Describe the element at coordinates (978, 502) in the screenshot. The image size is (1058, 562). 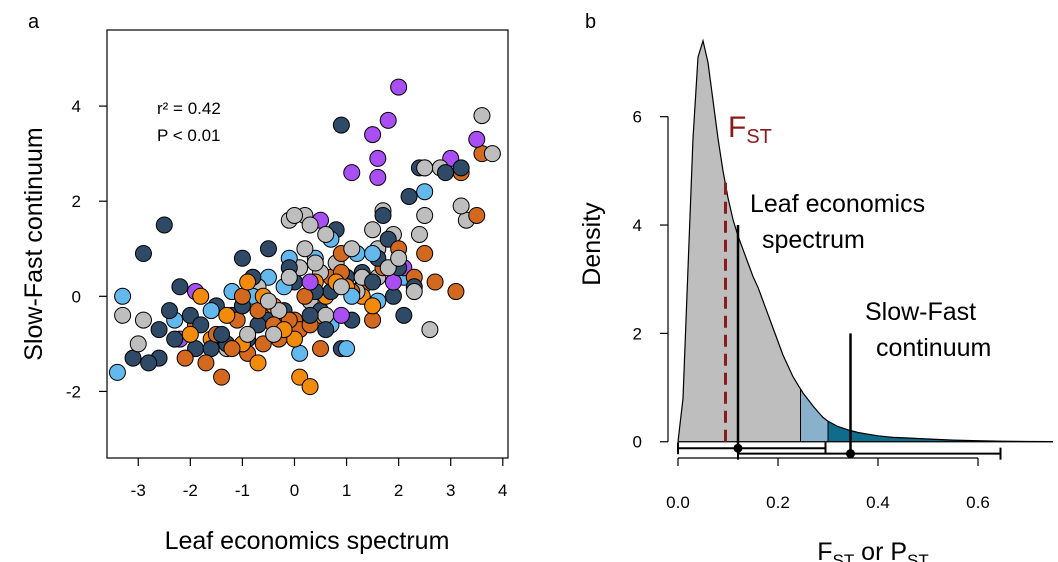
I see `x-tick-label: 0.6` at that location.